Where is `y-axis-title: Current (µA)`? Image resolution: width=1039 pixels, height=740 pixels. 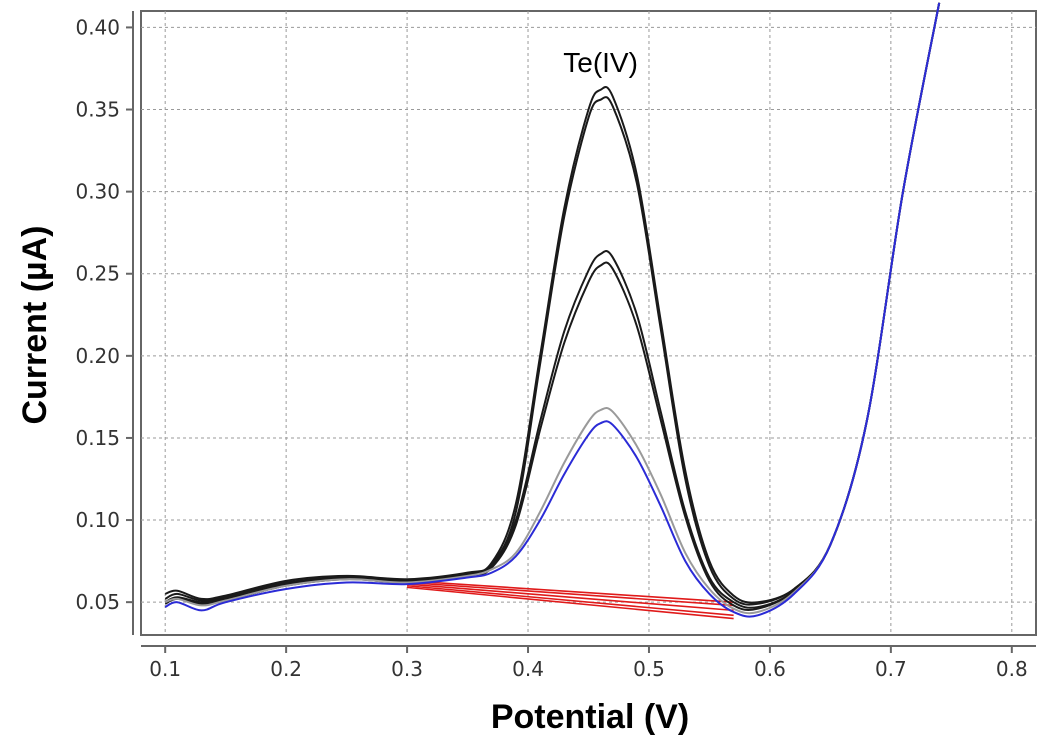
y-axis-title: Current (µA) is located at coordinates (35, 324).